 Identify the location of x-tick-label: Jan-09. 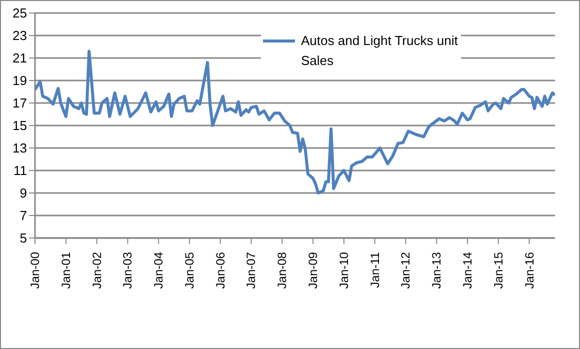
(313, 270).